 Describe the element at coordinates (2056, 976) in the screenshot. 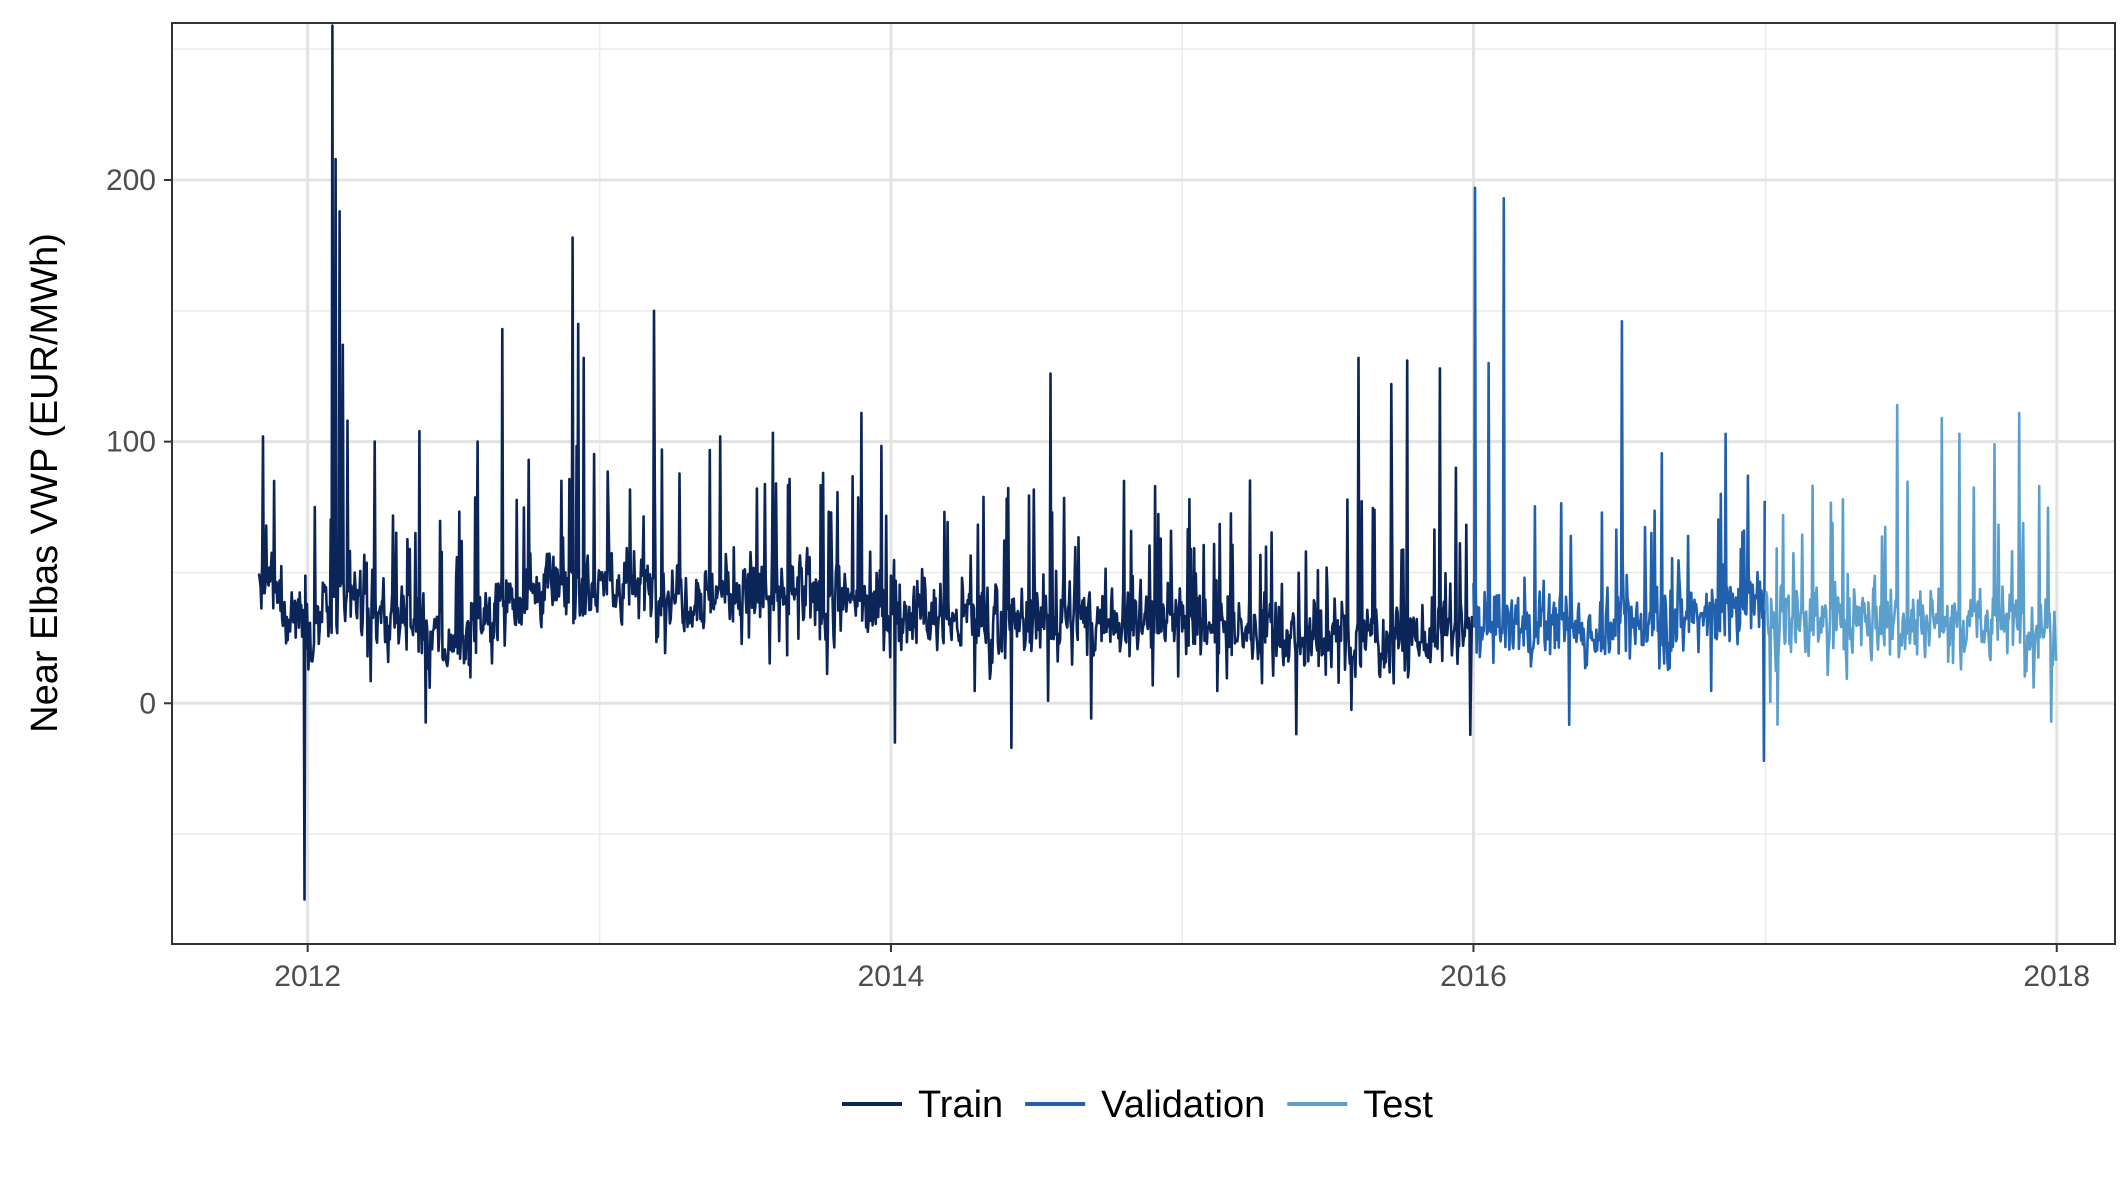

I see `x-tick-label: 2018` at that location.